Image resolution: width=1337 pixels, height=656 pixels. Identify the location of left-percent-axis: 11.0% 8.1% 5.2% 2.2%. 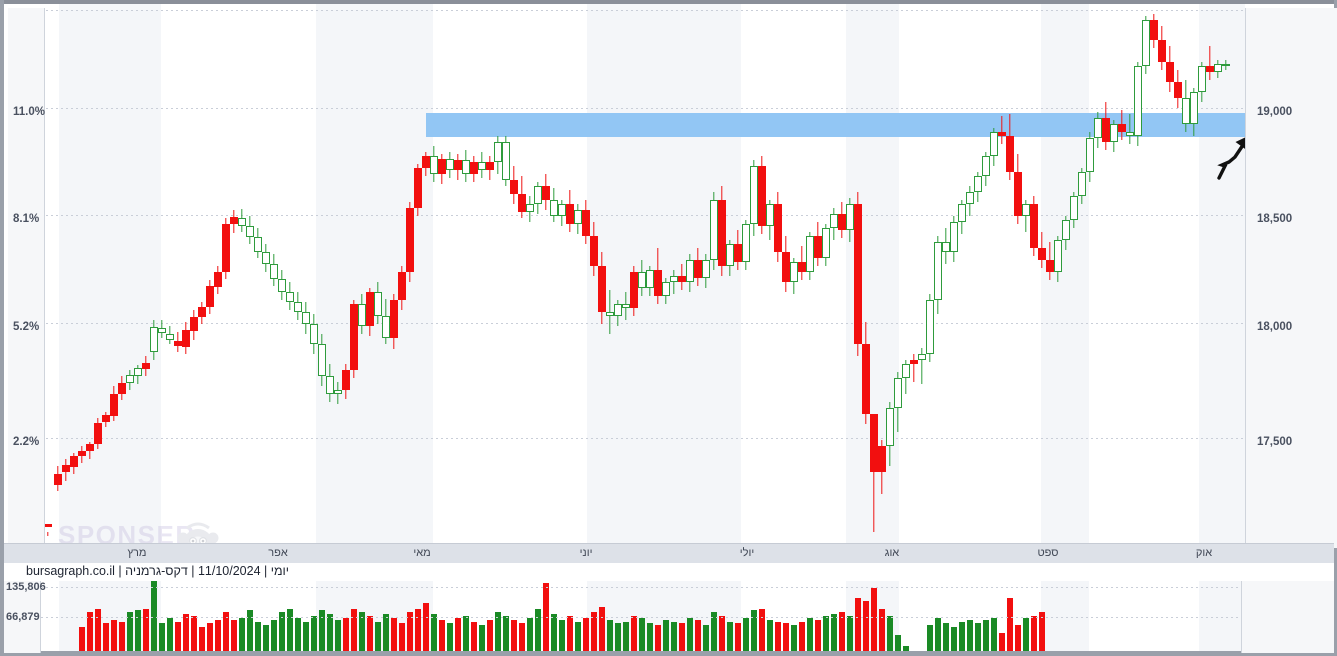
(26, 278).